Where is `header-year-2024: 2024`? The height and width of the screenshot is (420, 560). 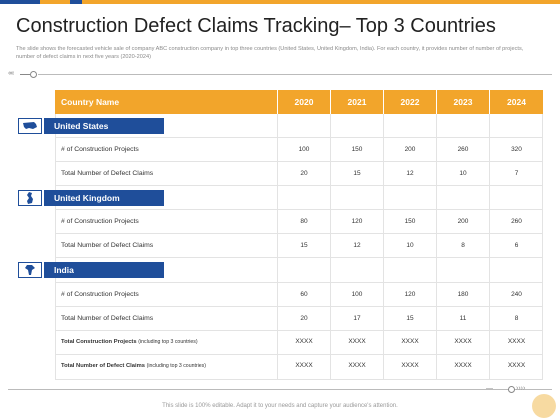 header-year-2024: 2024 is located at coordinates (516, 102).